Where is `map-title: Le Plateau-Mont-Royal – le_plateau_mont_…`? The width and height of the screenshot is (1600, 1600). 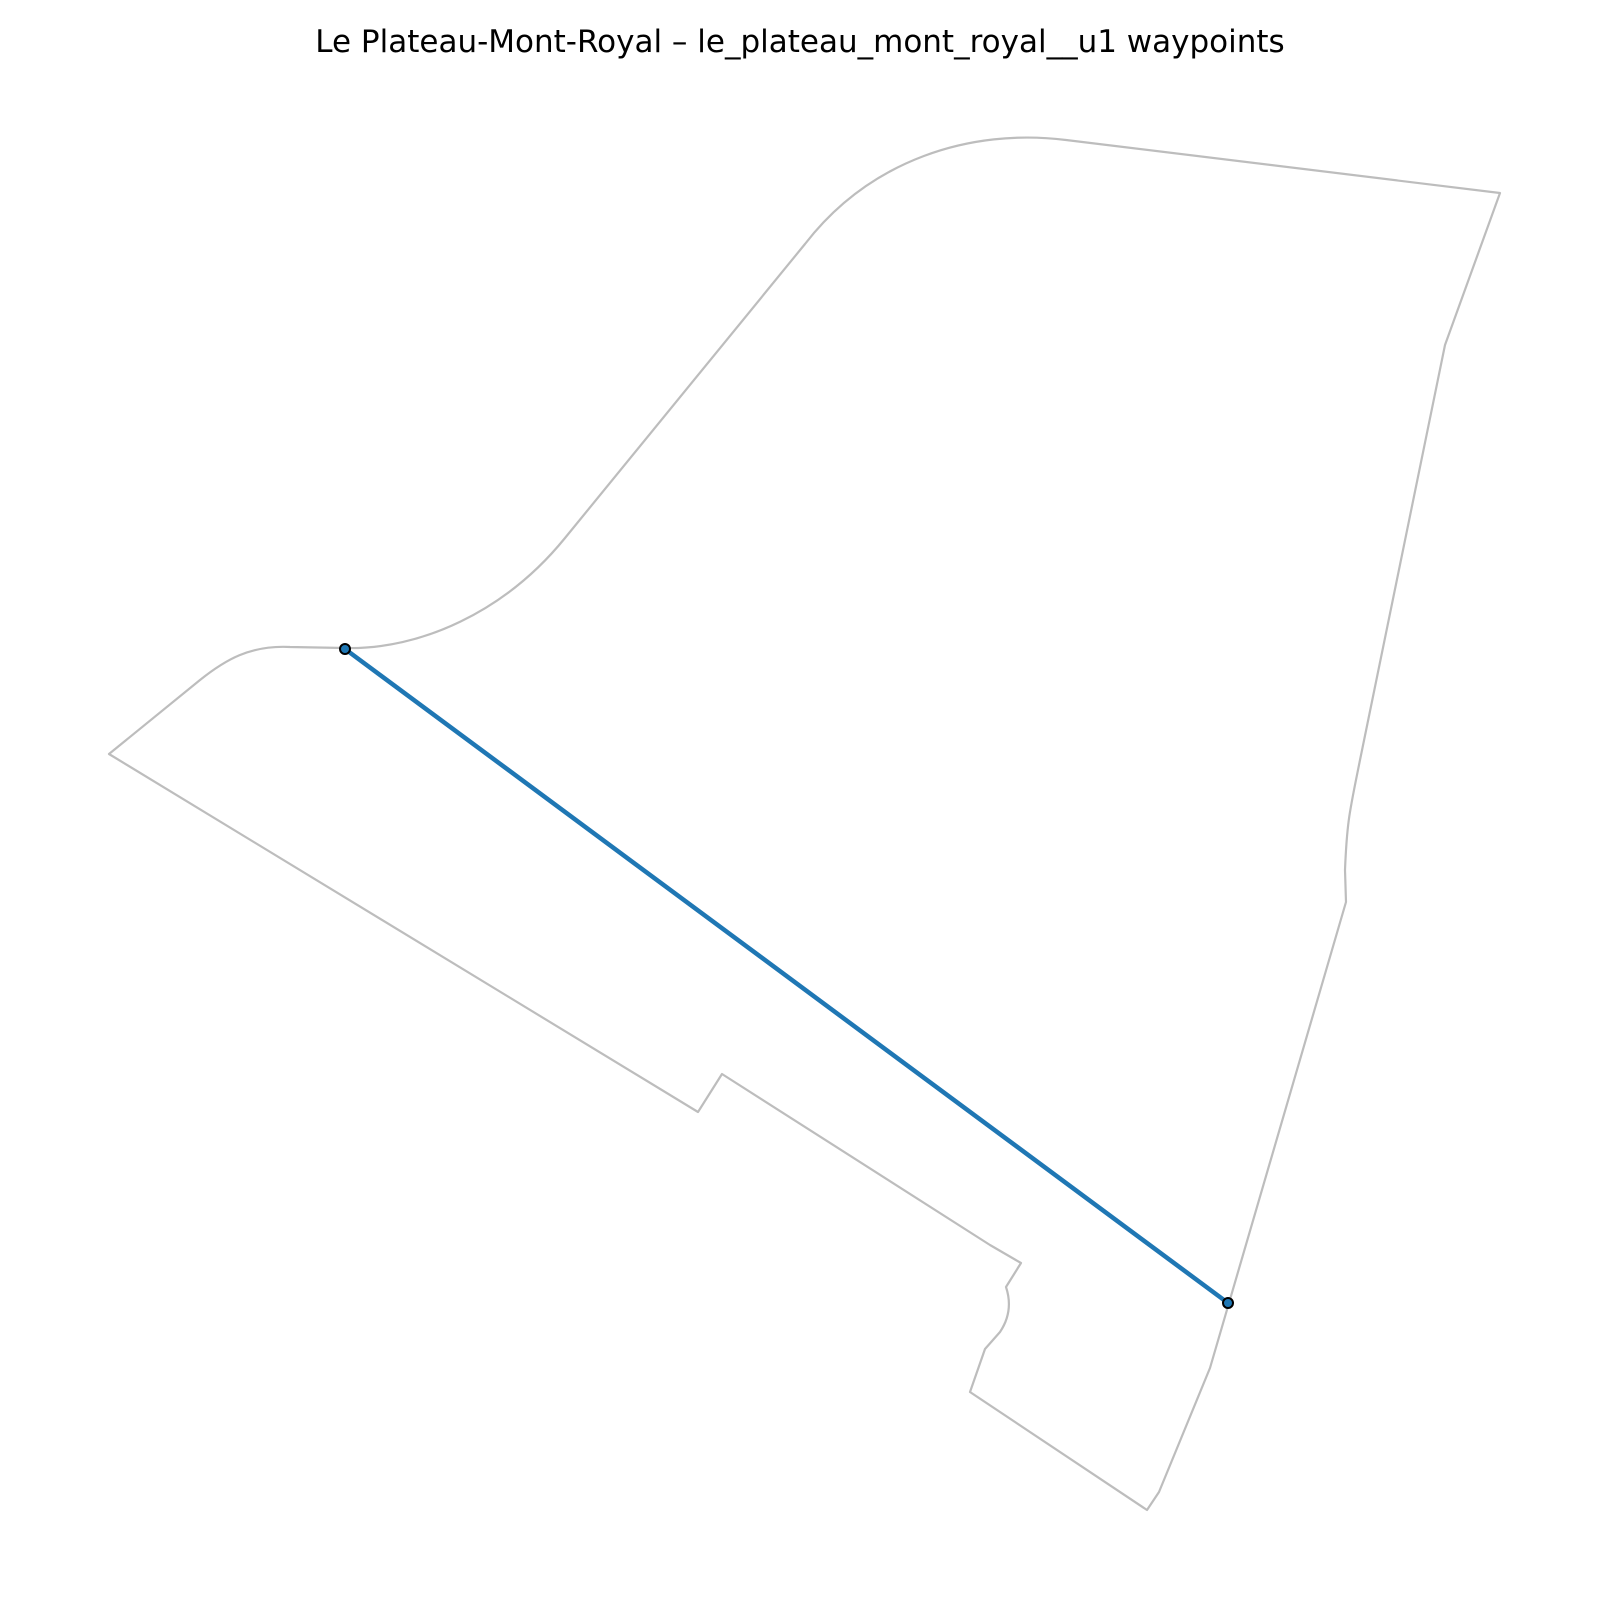 map-title: Le Plateau-Mont-Royal – le_plateau_mont_… is located at coordinates (800, 42).